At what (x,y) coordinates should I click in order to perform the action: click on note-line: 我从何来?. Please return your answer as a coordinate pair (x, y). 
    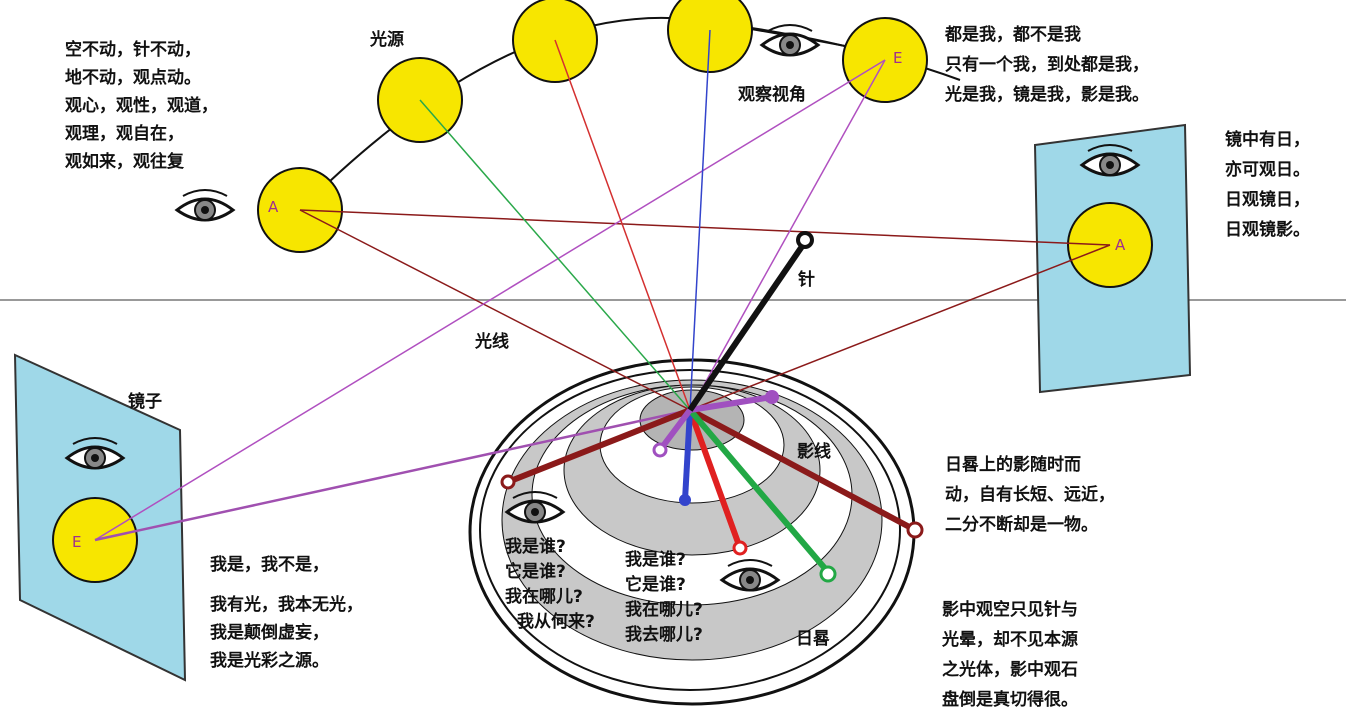
    Looking at the image, I should click on (556, 621).